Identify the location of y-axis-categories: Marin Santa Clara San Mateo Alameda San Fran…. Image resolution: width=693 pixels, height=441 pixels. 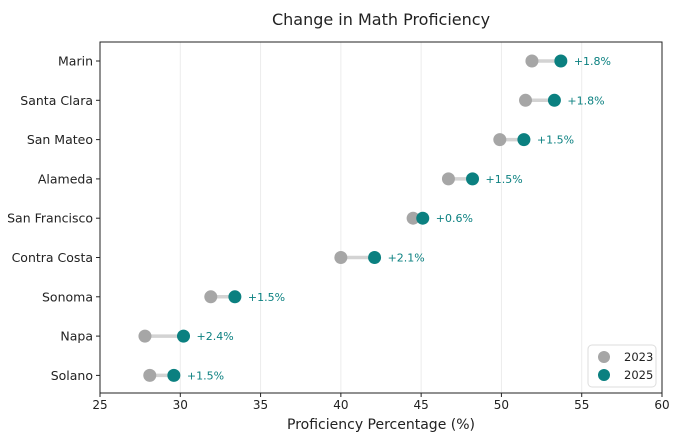
(53, 218).